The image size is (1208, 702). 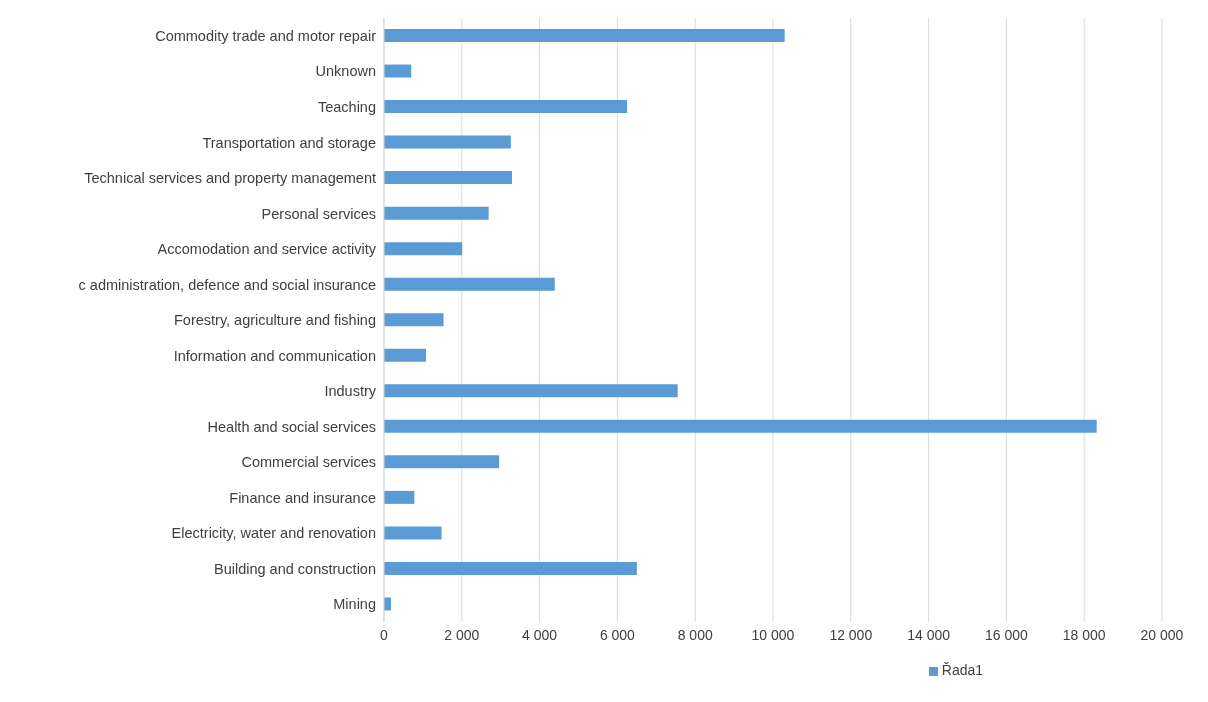 I want to click on y-tick-label: Transportation and storage, so click(x=289, y=142).